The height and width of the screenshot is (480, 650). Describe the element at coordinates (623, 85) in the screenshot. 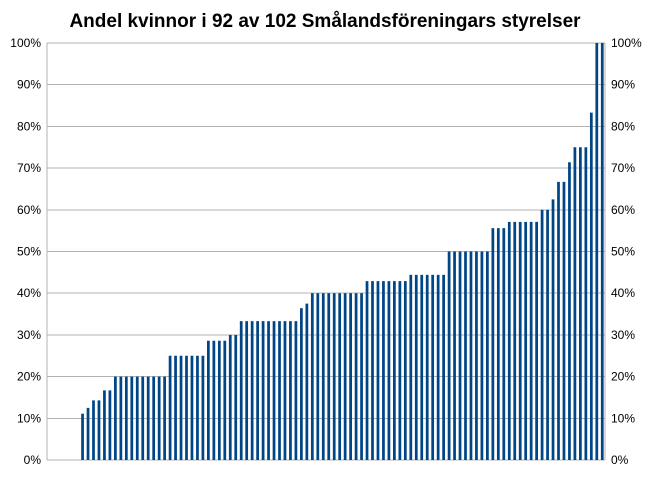

I see `y-tick-label-right: 90%` at that location.